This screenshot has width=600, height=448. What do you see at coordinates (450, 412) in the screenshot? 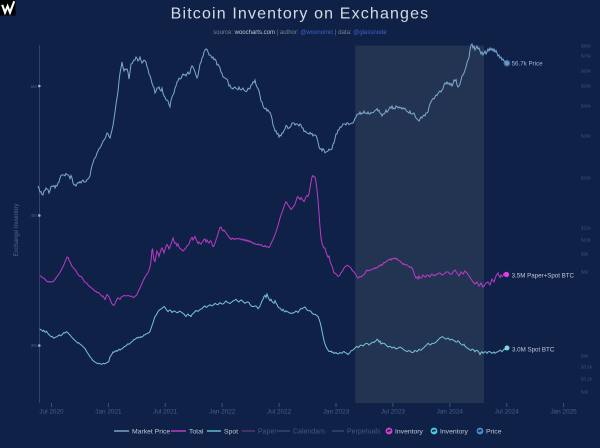
I see `svg-text: Jan 2024` at bounding box center [450, 412].